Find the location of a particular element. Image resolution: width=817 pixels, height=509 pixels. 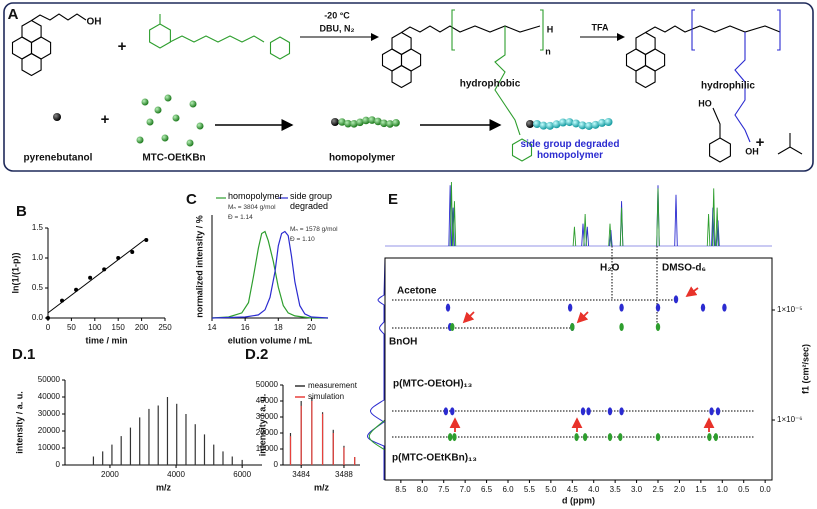

annotation: BnOH is located at coordinates (403, 342).